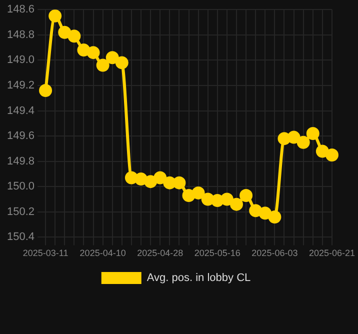 The height and width of the screenshot is (334, 358). What do you see at coordinates (20, 161) in the screenshot?
I see `y-tick-label: 149.8` at bounding box center [20, 161].